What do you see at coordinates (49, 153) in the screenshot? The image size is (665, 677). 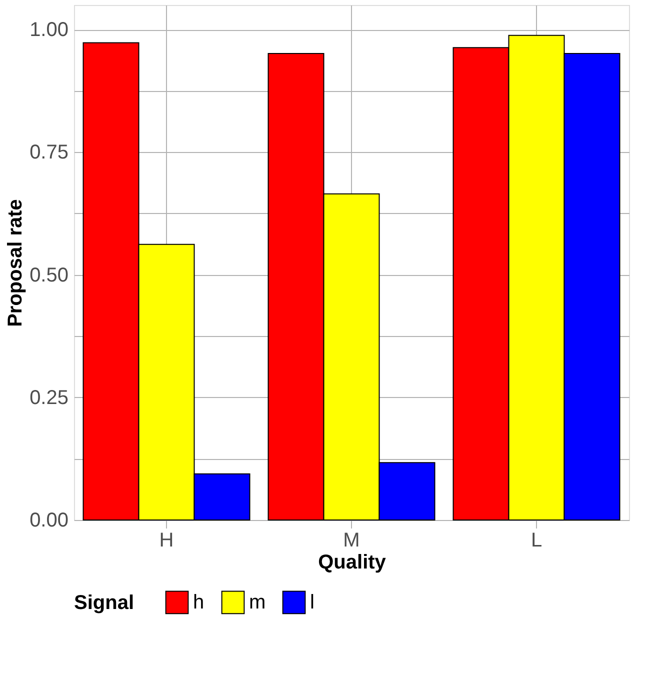 I see `y-tick-label: 0.75` at bounding box center [49, 153].